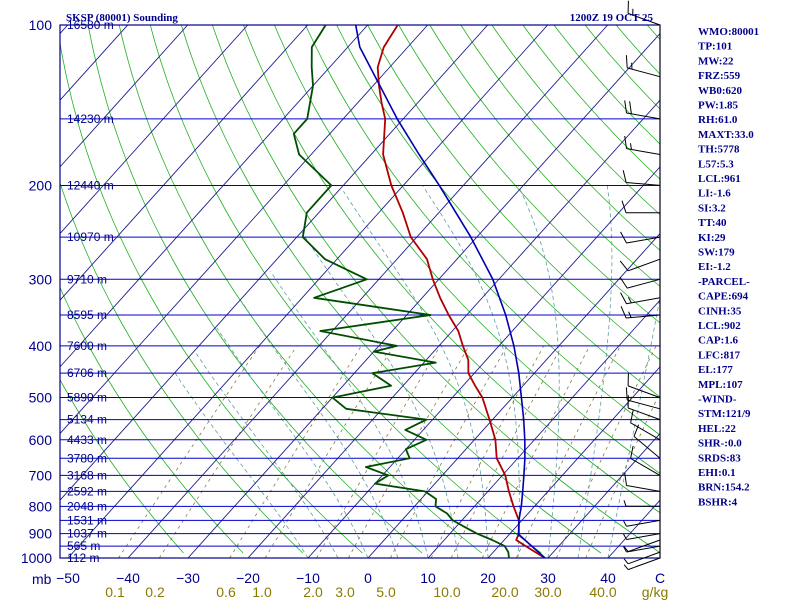 This screenshot has height=600, width=800. I want to click on height-label: 2592 m, so click(87, 491).